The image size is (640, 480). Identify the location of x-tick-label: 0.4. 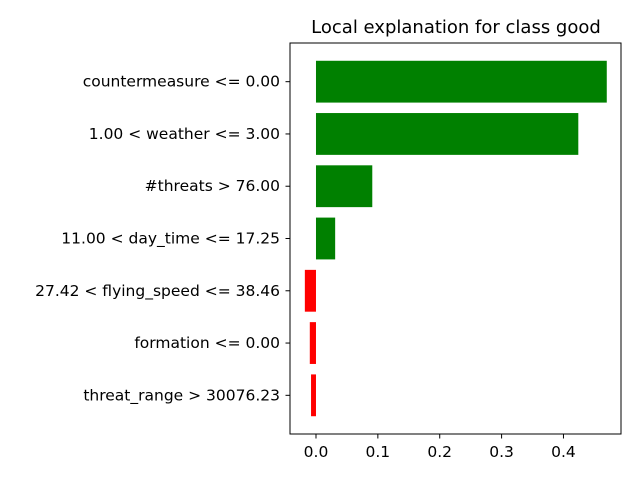
(563, 452).